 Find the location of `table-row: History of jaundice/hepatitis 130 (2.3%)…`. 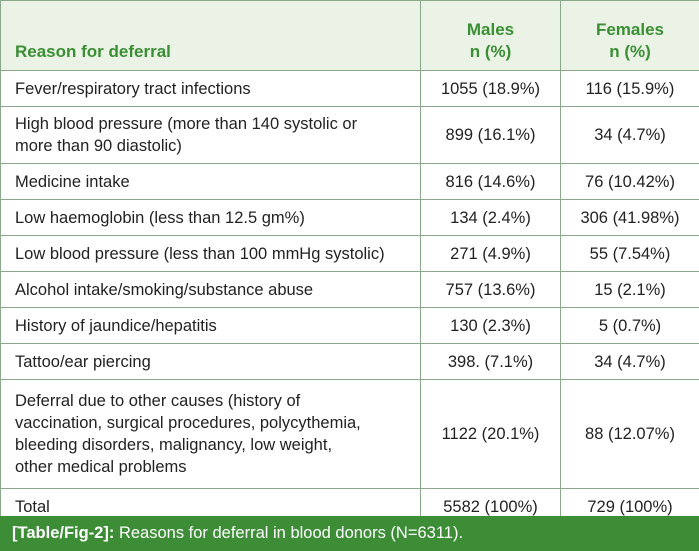

table-row: History of jaundice/hepatitis 130 (2.3%)… is located at coordinates (349, 325).